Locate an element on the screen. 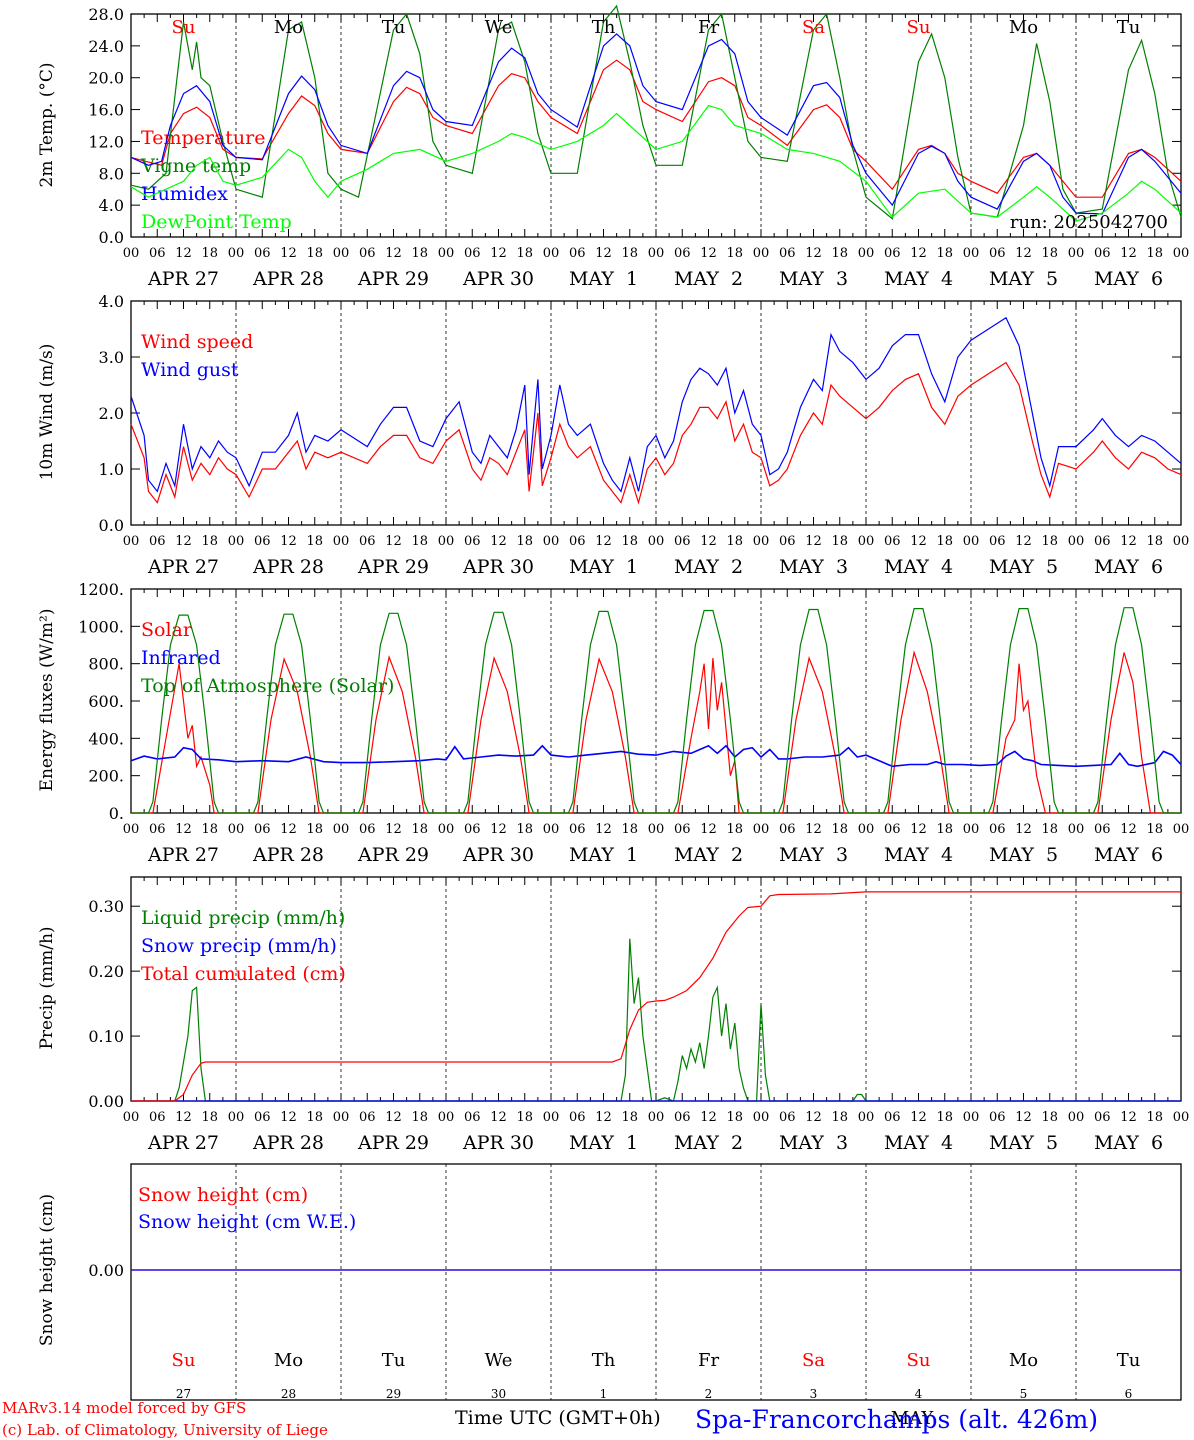  y-tick-label: 0.20 is located at coordinates (106, 971).